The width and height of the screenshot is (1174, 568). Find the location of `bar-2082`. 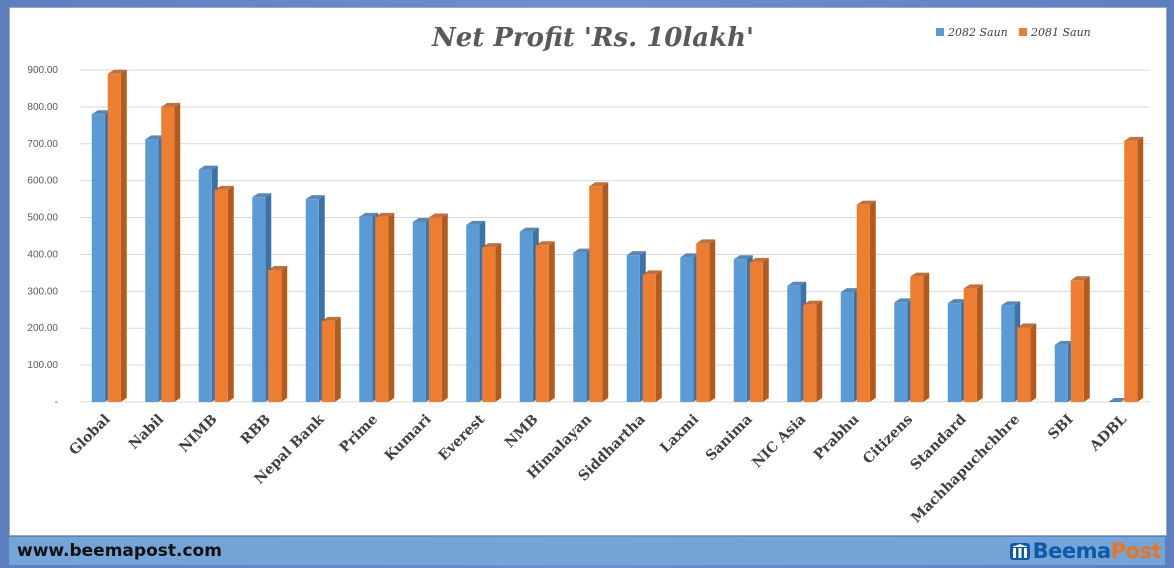

bar-2082 is located at coordinates (1118, 400).